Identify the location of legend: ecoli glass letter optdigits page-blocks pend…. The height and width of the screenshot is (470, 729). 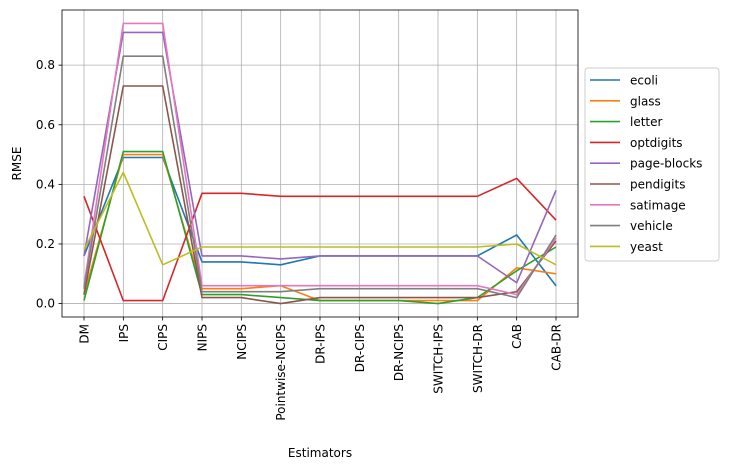
(652, 164).